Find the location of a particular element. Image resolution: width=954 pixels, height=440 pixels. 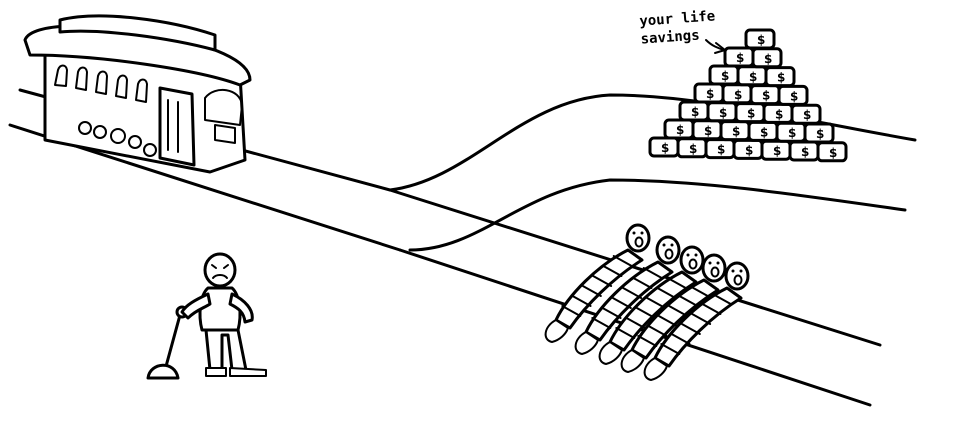

trolley-icon is located at coordinates (137, 94).